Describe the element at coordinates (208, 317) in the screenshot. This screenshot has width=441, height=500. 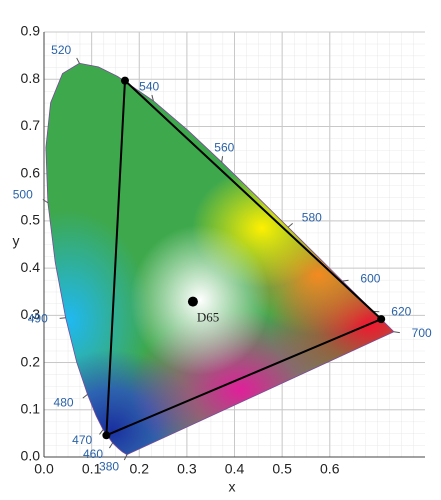
I see `white-point-label: D65` at that location.